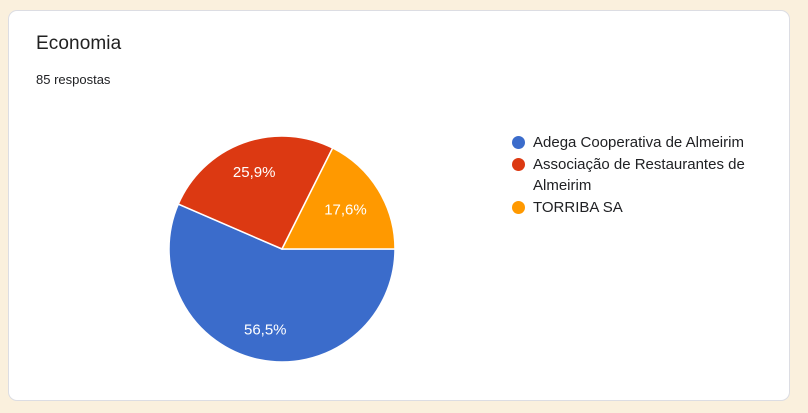  I want to click on legend-label: Adega Cooperativa de Almeirim, so click(638, 142).